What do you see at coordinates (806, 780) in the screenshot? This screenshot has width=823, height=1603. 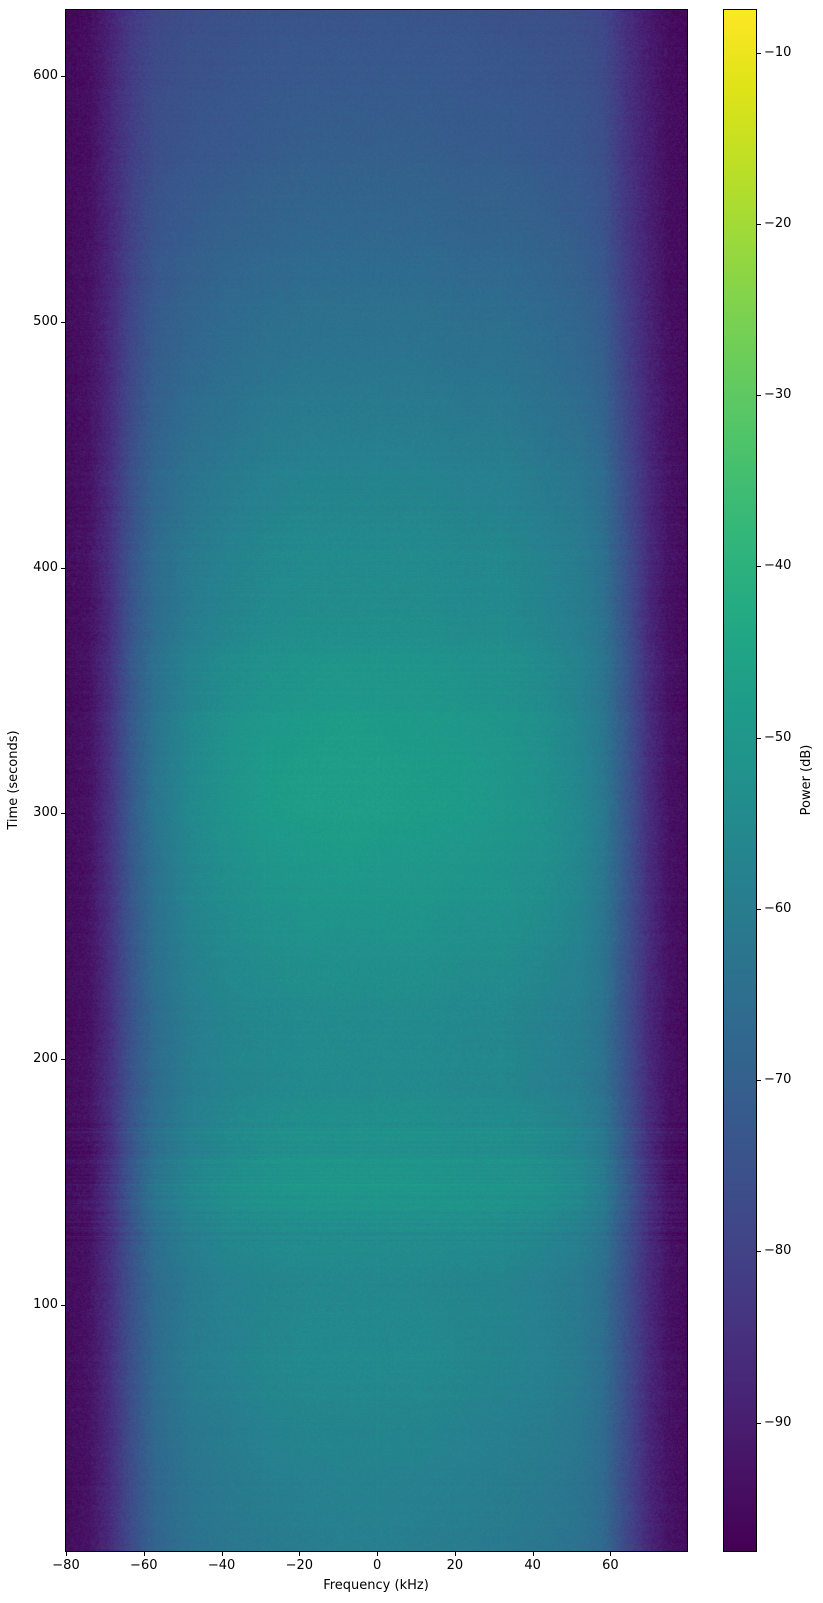 I see `colorbar-label: Power (dB)` at bounding box center [806, 780].